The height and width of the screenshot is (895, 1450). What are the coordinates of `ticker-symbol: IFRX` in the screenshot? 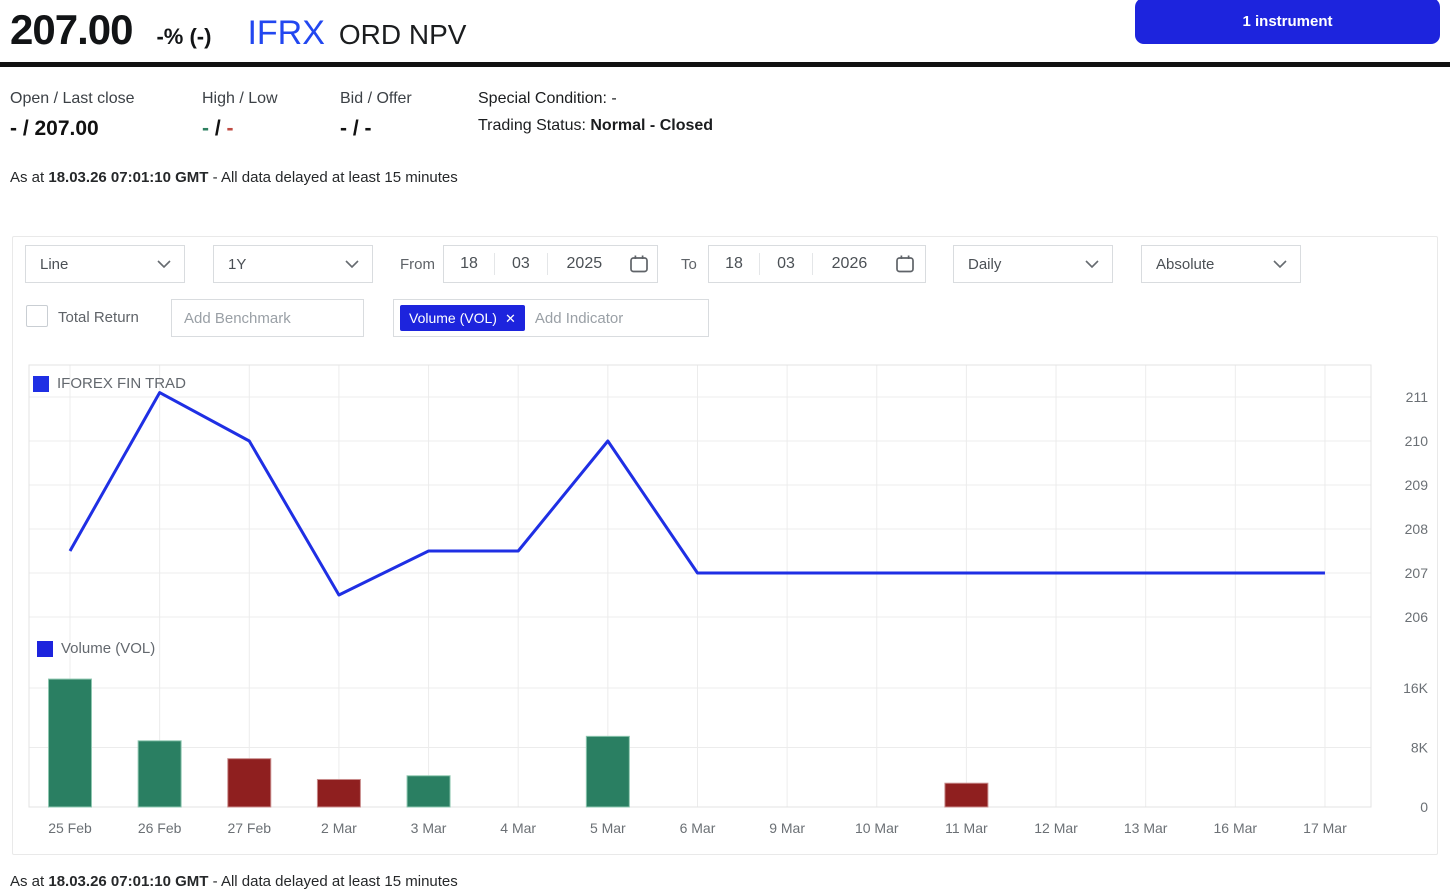 It's located at (286, 33).